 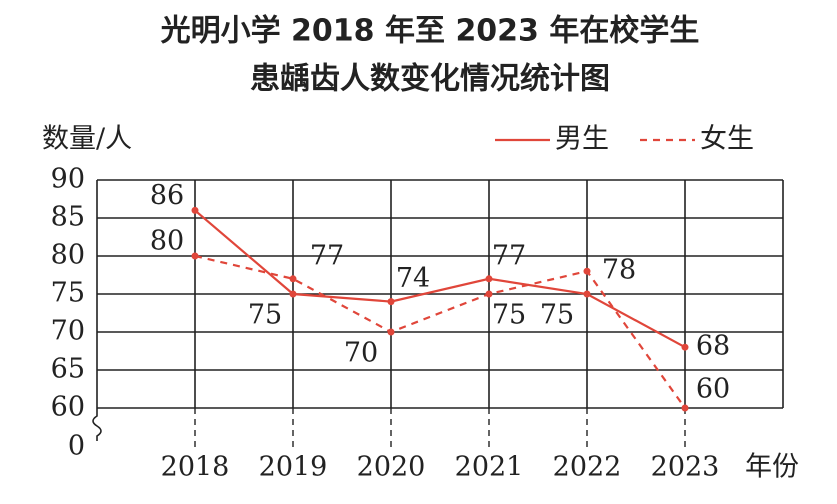 I want to click on x-axis-label: 年份, so click(x=772, y=467).